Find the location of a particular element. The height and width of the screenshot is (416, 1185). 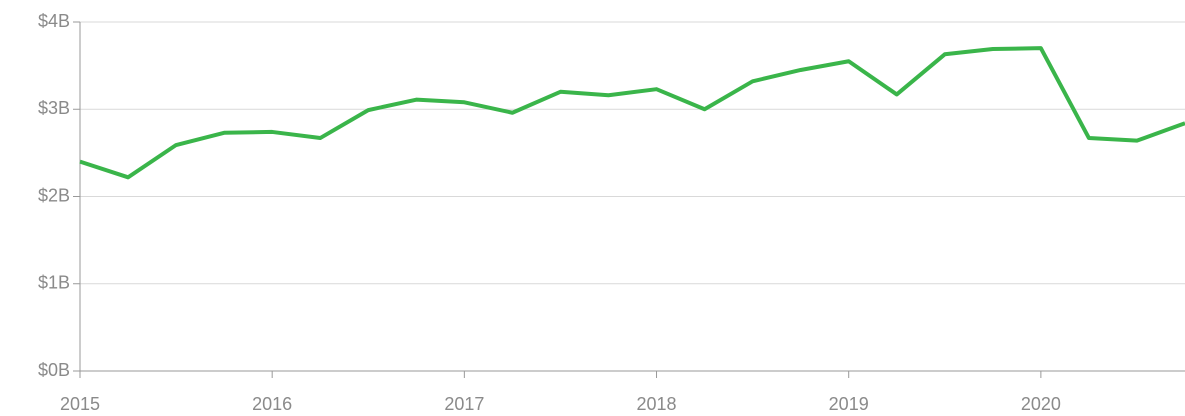

y-tick-label: $3B is located at coordinates (54, 108).